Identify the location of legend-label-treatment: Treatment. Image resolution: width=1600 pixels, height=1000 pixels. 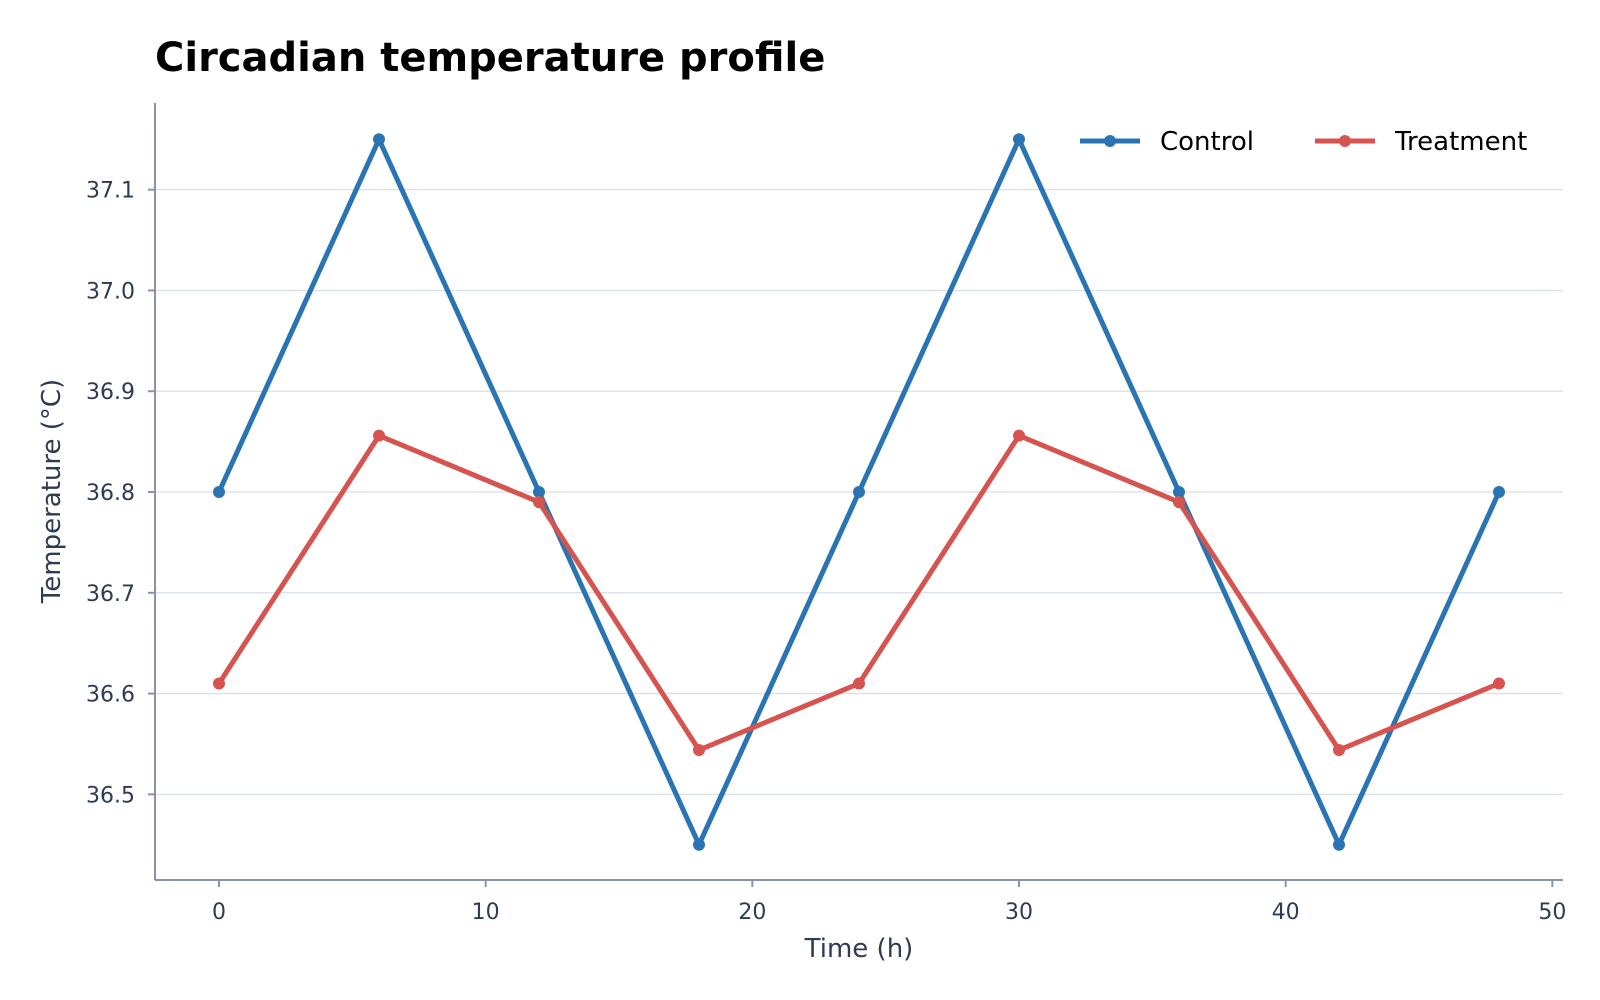
(1460, 142).